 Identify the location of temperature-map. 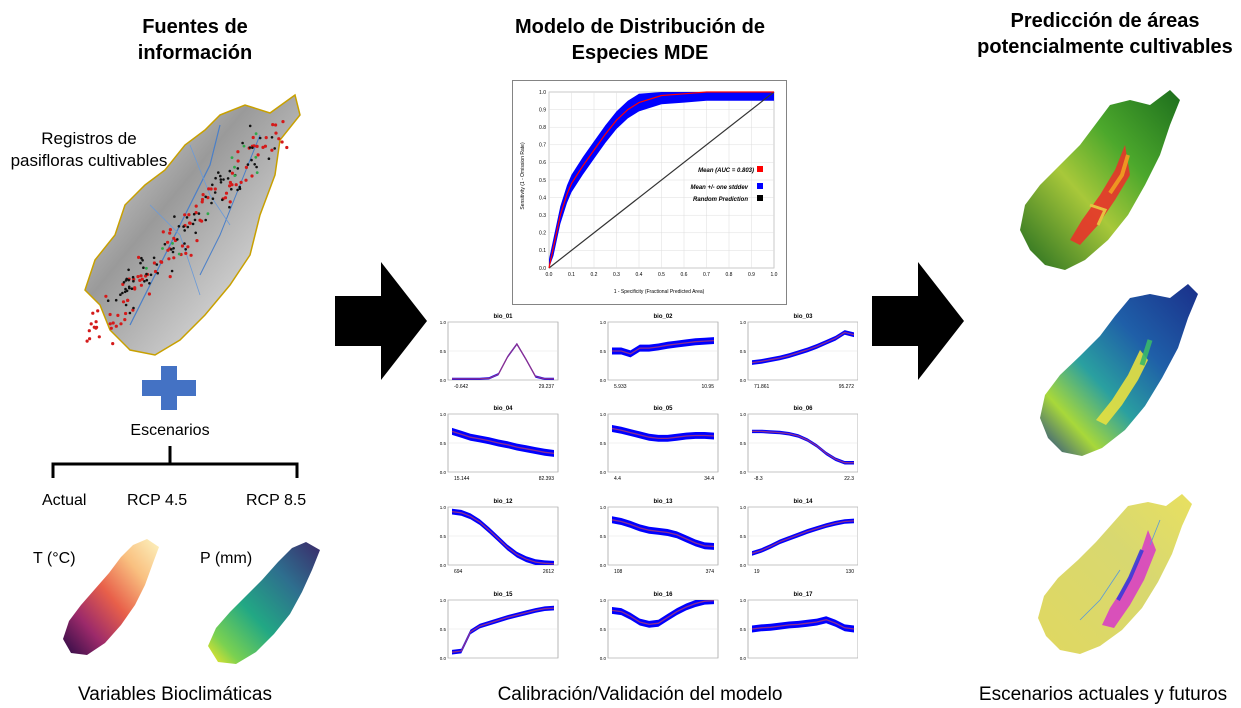
(111, 597).